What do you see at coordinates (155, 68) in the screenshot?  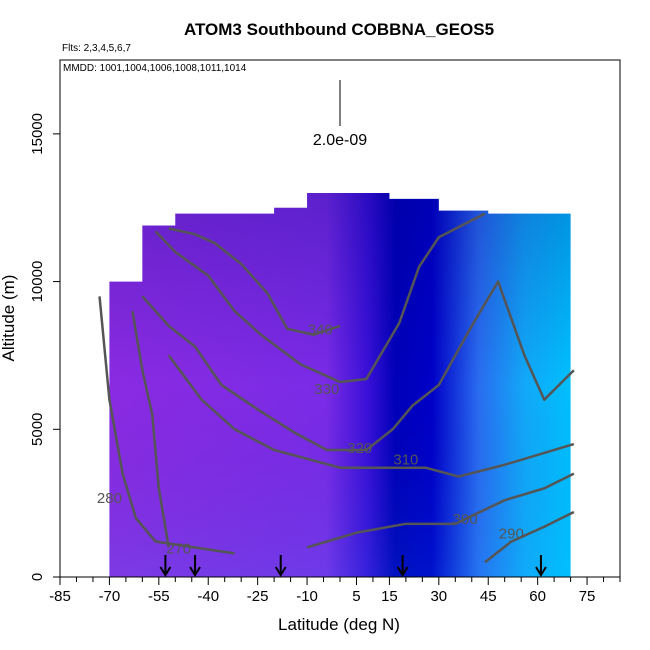 I see `mmdd-label: MMDD: 1001,1004,1006,1008,1011,1014` at bounding box center [155, 68].